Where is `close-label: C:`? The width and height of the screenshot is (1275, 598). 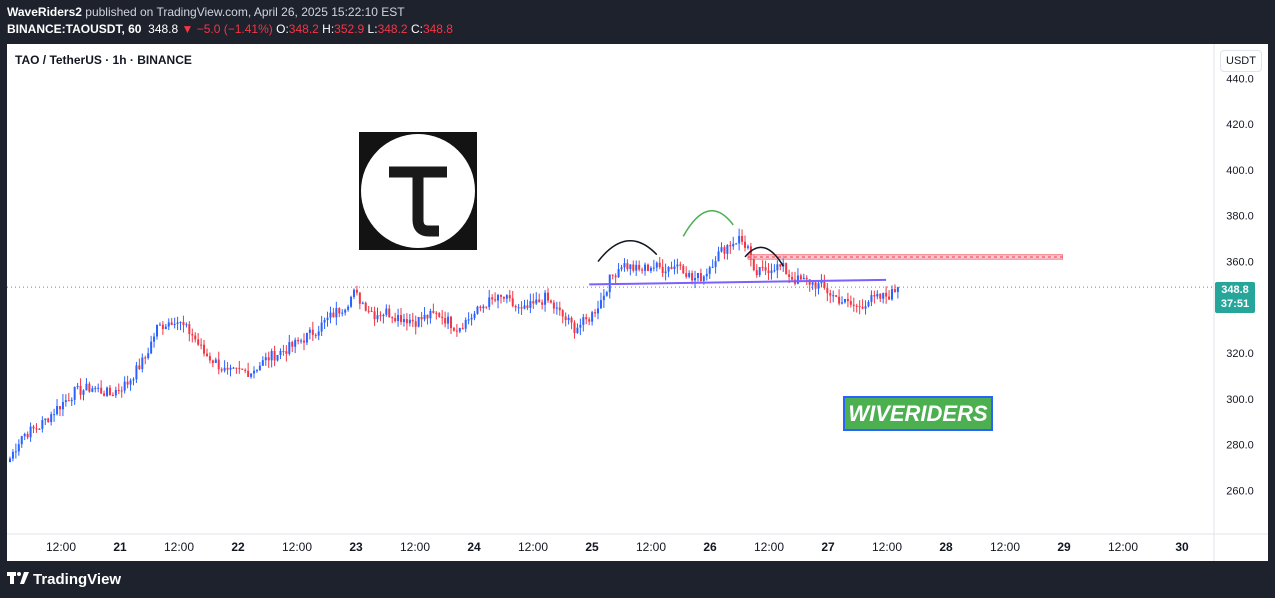 close-label: C: is located at coordinates (416, 29).